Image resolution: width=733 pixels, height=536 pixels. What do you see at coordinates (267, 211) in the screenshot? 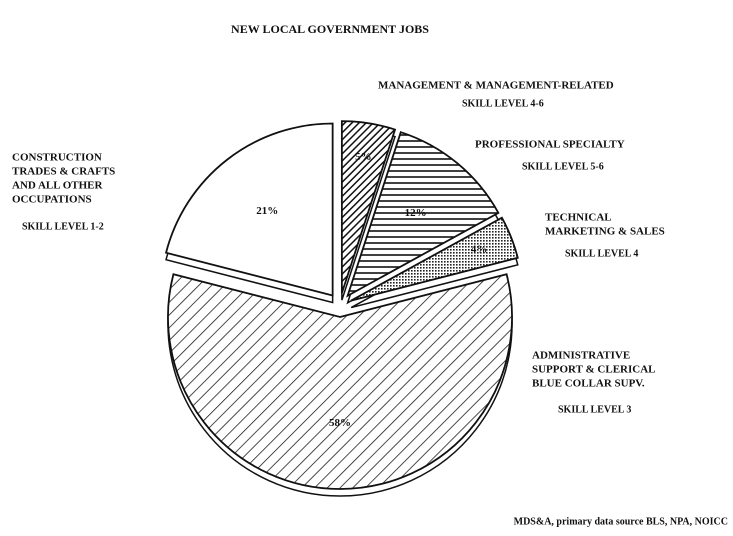
I see `value-label: 21%` at bounding box center [267, 211].